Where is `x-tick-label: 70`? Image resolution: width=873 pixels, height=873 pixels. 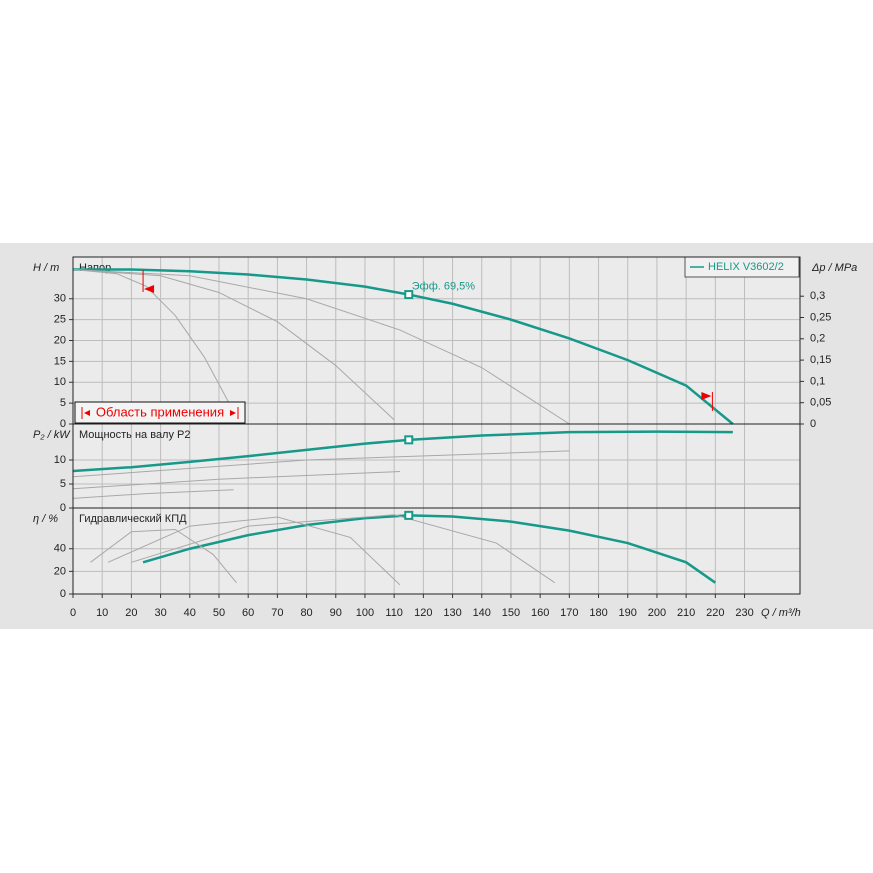
x-tick-label: 70 is located at coordinates (277, 613).